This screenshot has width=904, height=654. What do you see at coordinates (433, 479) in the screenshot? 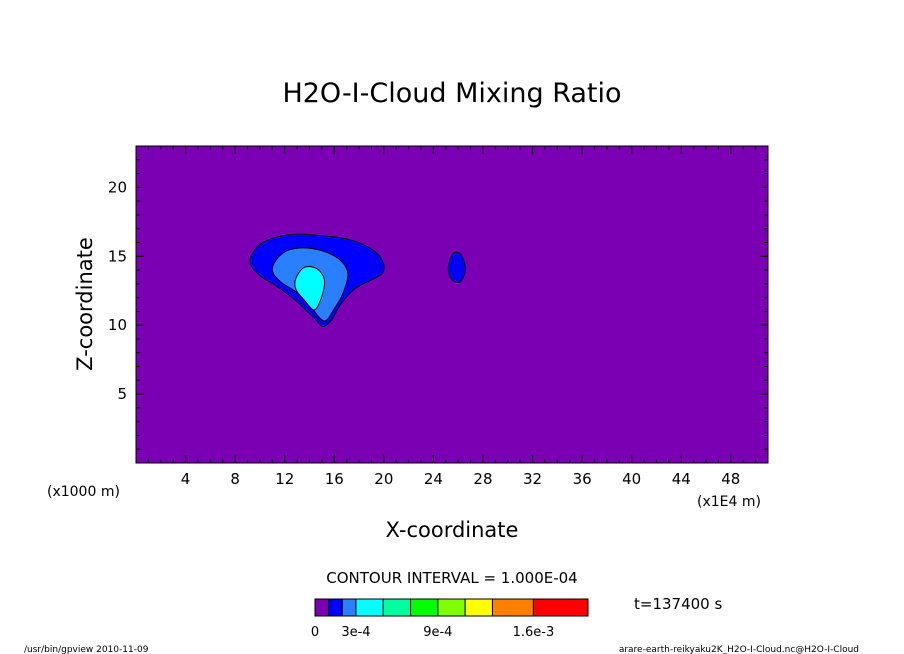
I see `x-tick-label: 24` at bounding box center [433, 479].